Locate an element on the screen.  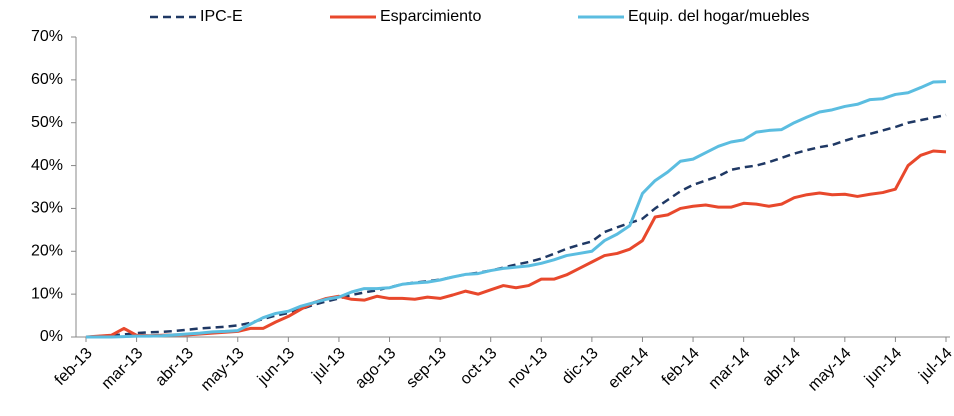
x-tick-label: feb-14 is located at coordinates (681, 367).